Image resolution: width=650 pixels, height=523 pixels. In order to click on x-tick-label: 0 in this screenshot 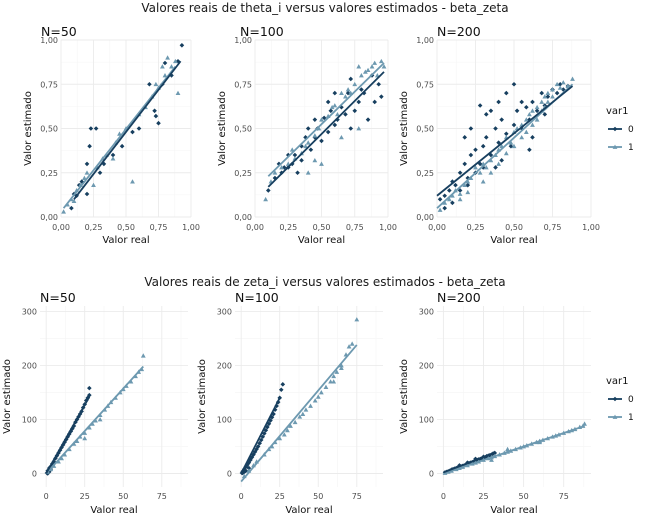, I will do `click(241, 496)`.